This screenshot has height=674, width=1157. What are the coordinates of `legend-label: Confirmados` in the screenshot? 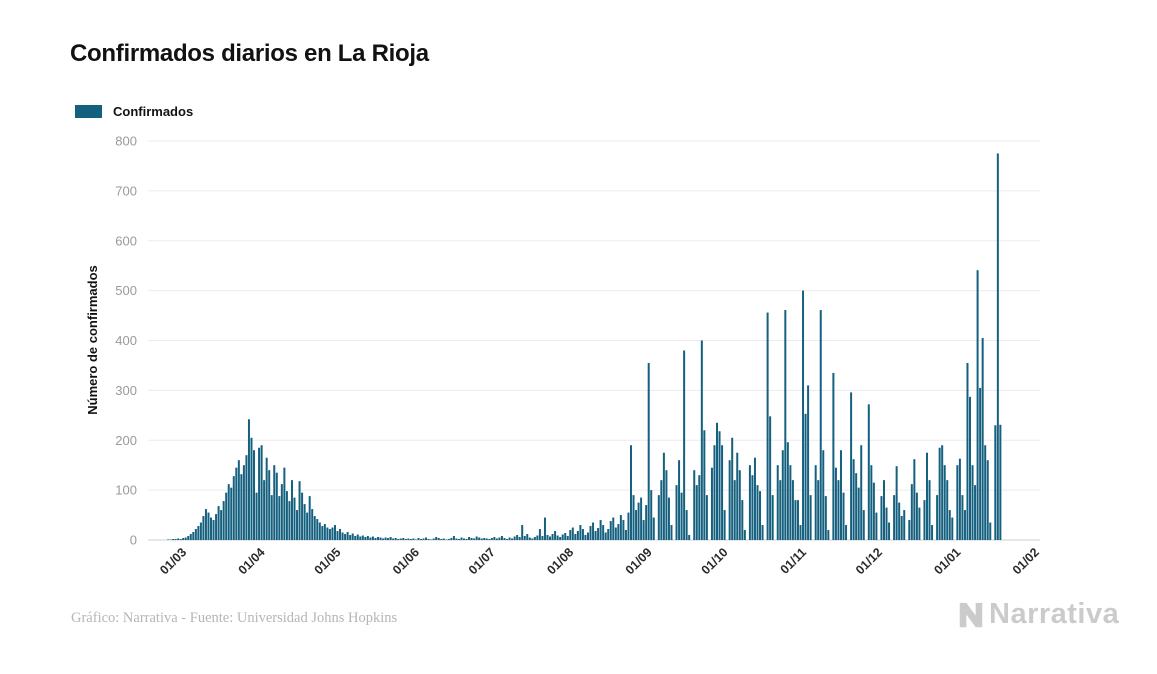 It's located at (153, 111).